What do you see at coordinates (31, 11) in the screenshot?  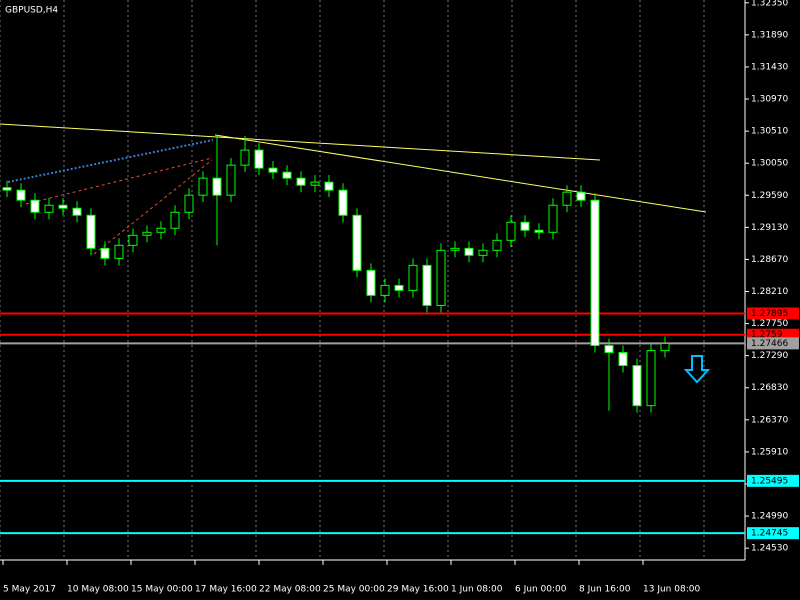 I see `chart-title: GBPUSD,H4` at bounding box center [31, 11].